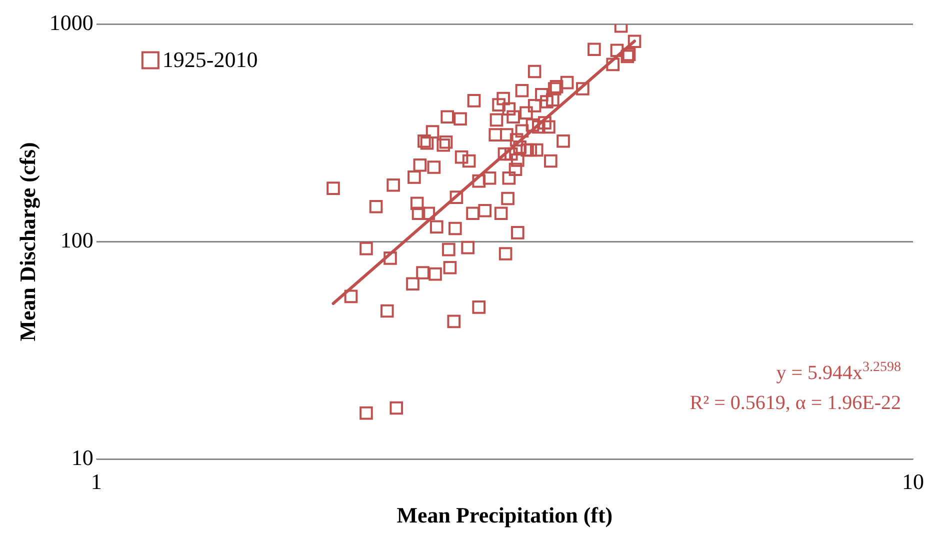  I want to click on y-tick-label: 100, so click(77, 239).